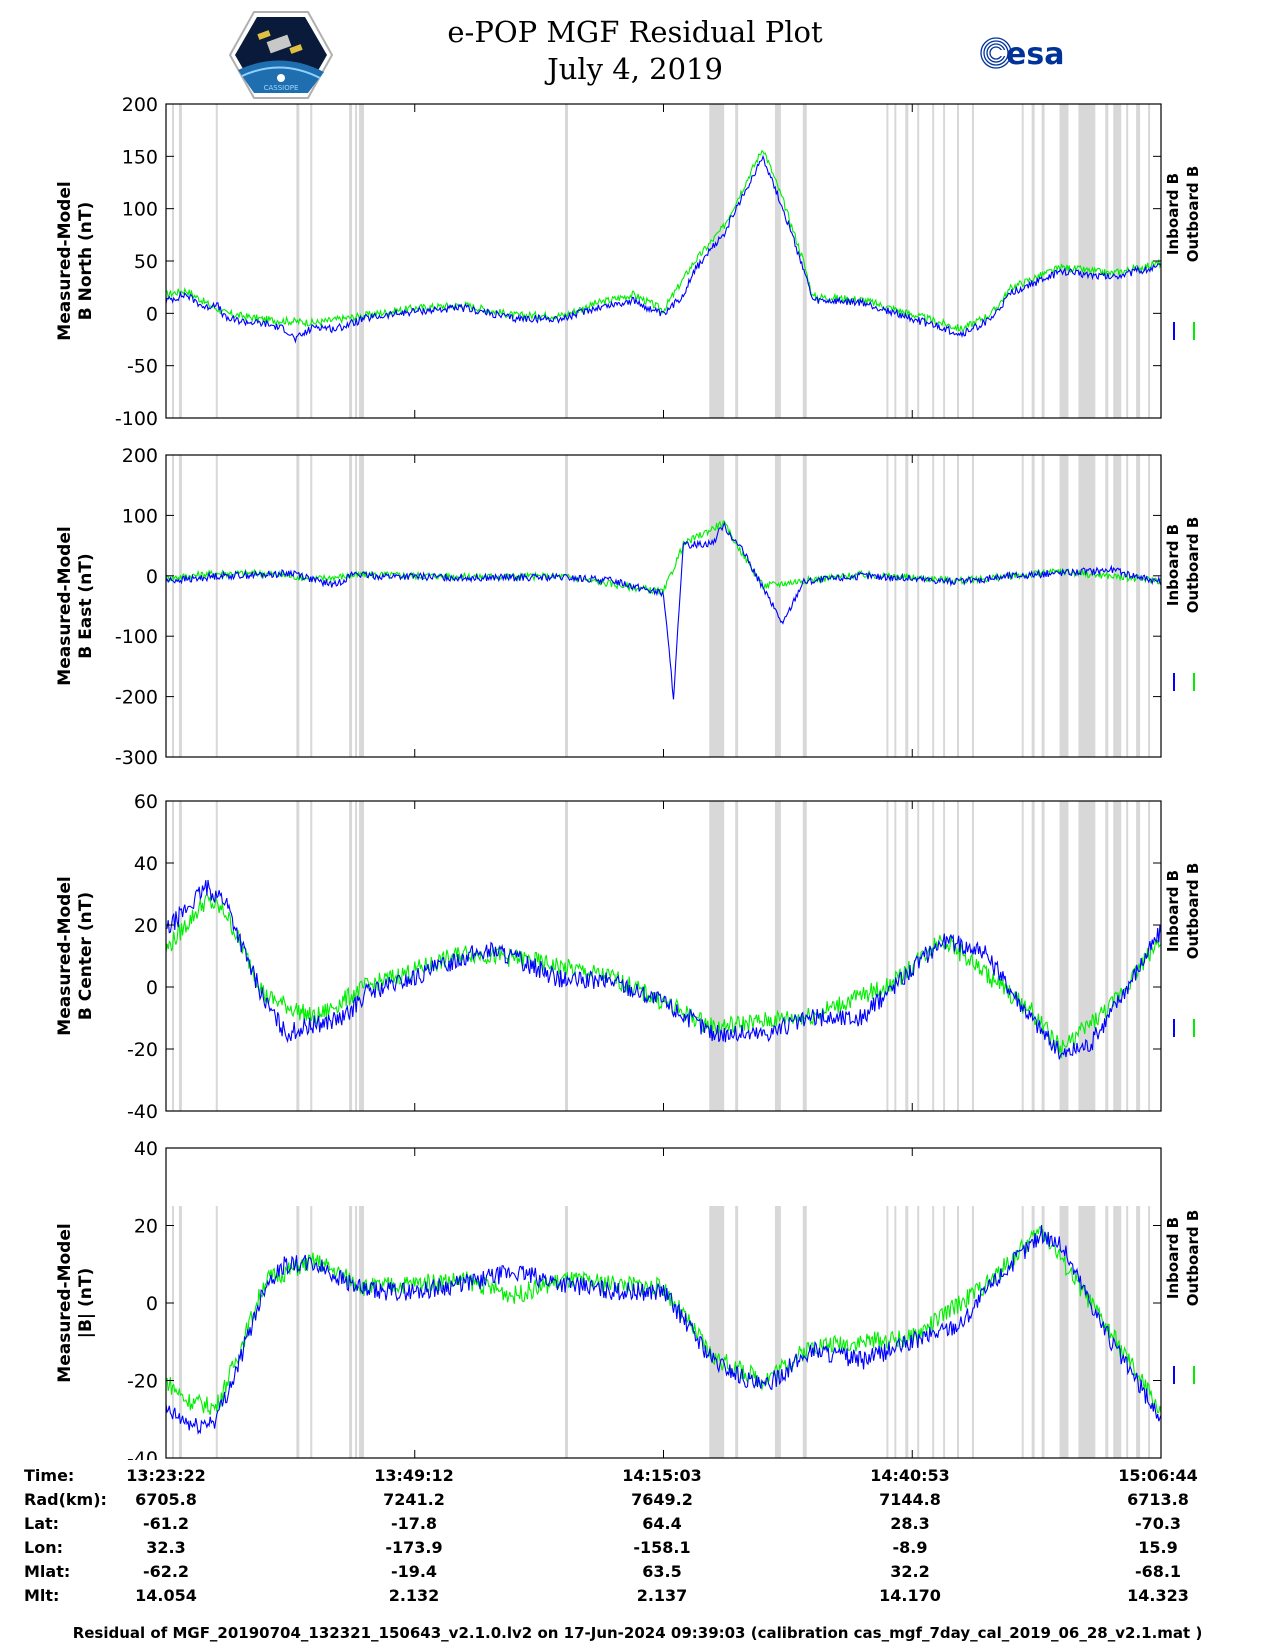 This screenshot has height=1650, width=1275. Describe the element at coordinates (166, 1475) in the screenshot. I see `info-cell: 13:23:22` at that location.